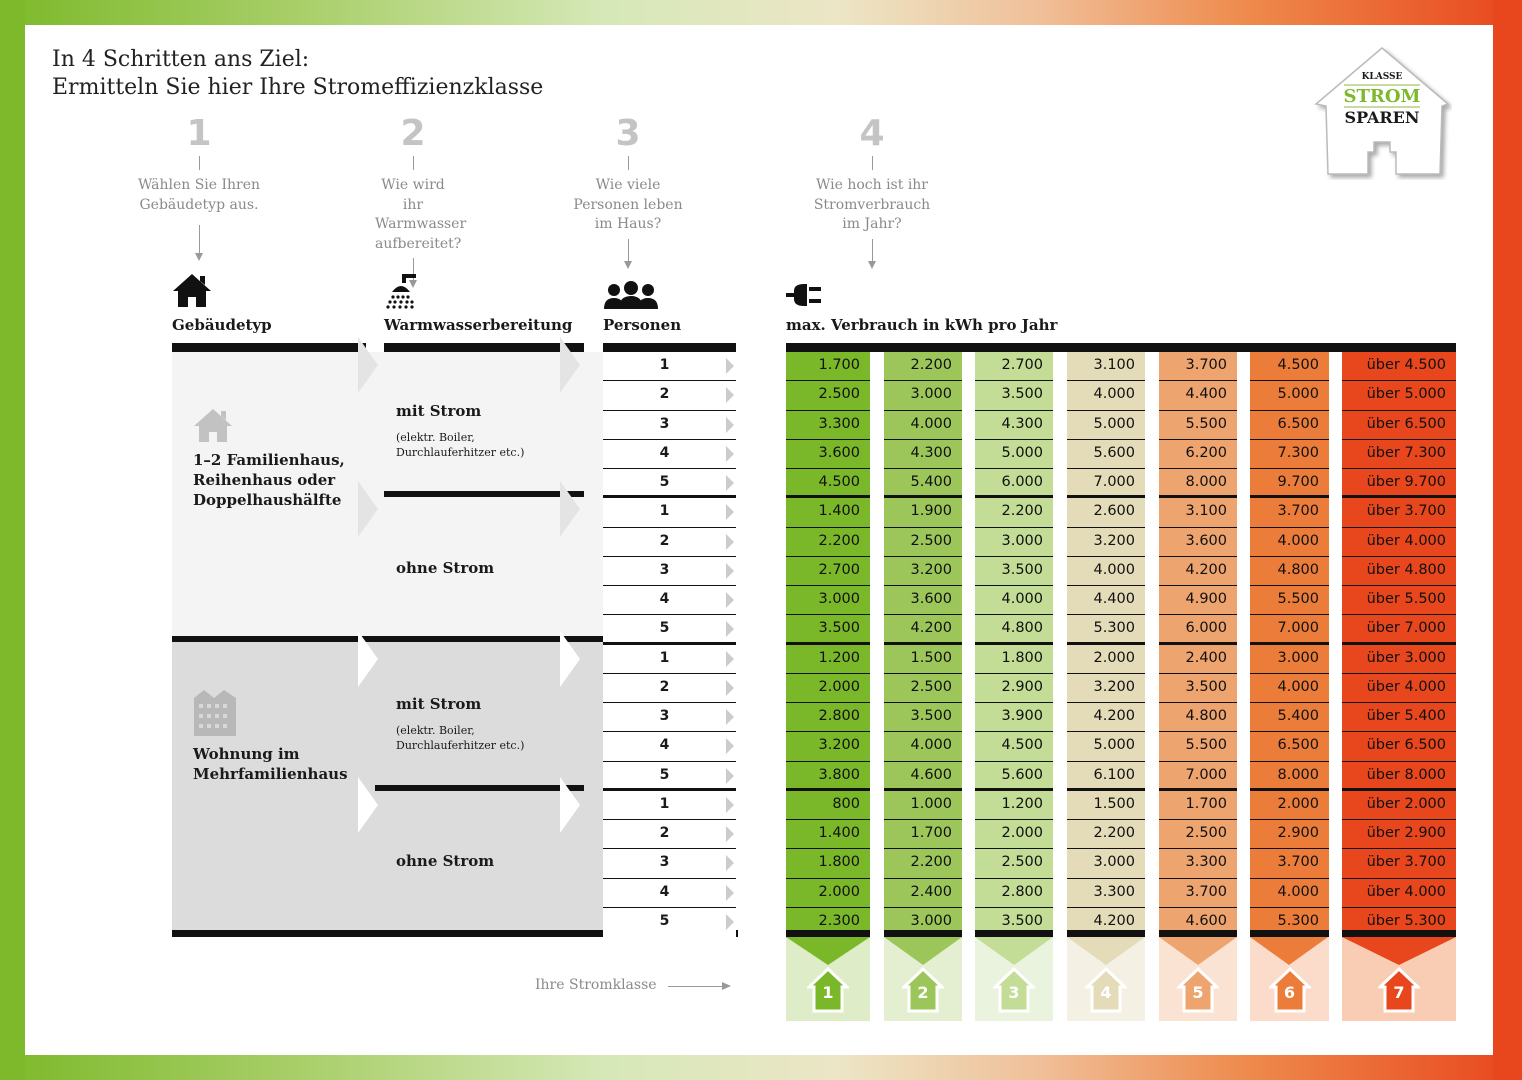 The image size is (1522, 1080). Describe the element at coordinates (1399, 835) in the screenshot. I see `table-cell: über 2.900` at that location.